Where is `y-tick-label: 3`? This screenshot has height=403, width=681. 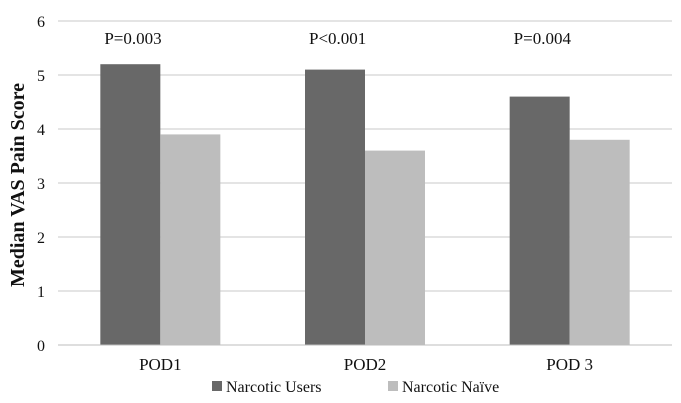 y-tick-label: 3 is located at coordinates (41, 184).